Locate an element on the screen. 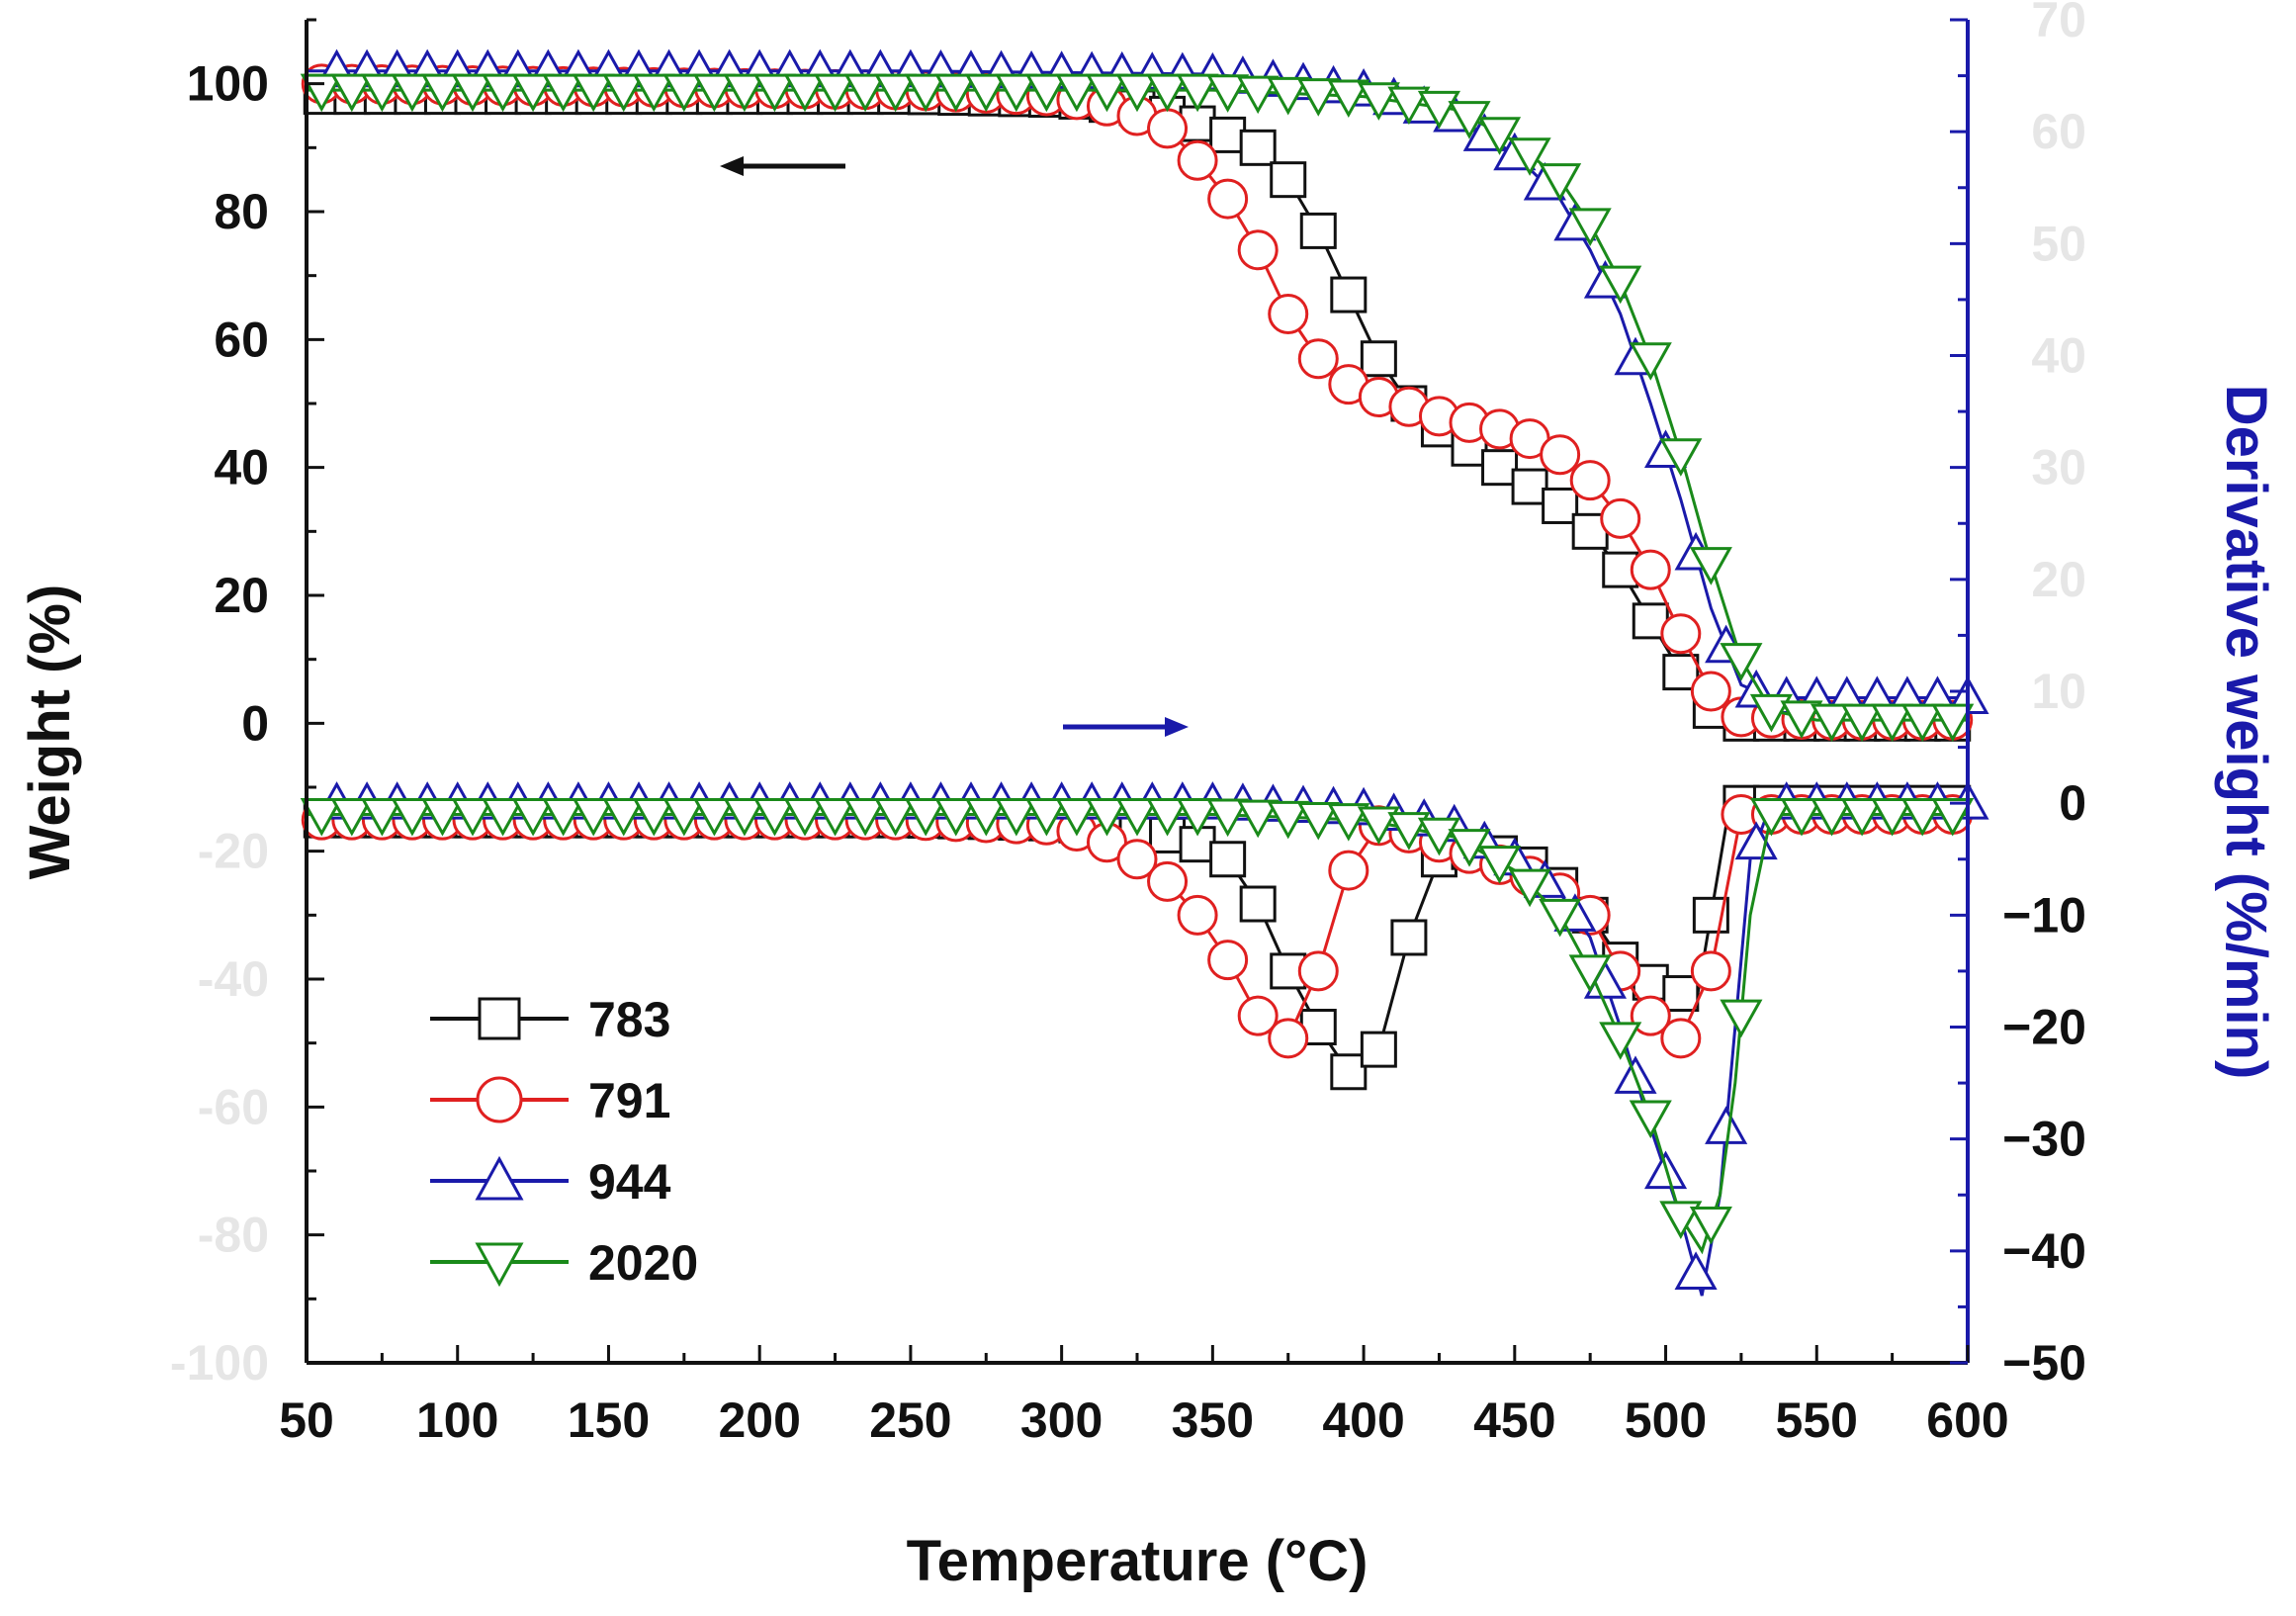 The width and height of the screenshot is (2296, 1616). x-tick-label: 600 is located at coordinates (1967, 1420).